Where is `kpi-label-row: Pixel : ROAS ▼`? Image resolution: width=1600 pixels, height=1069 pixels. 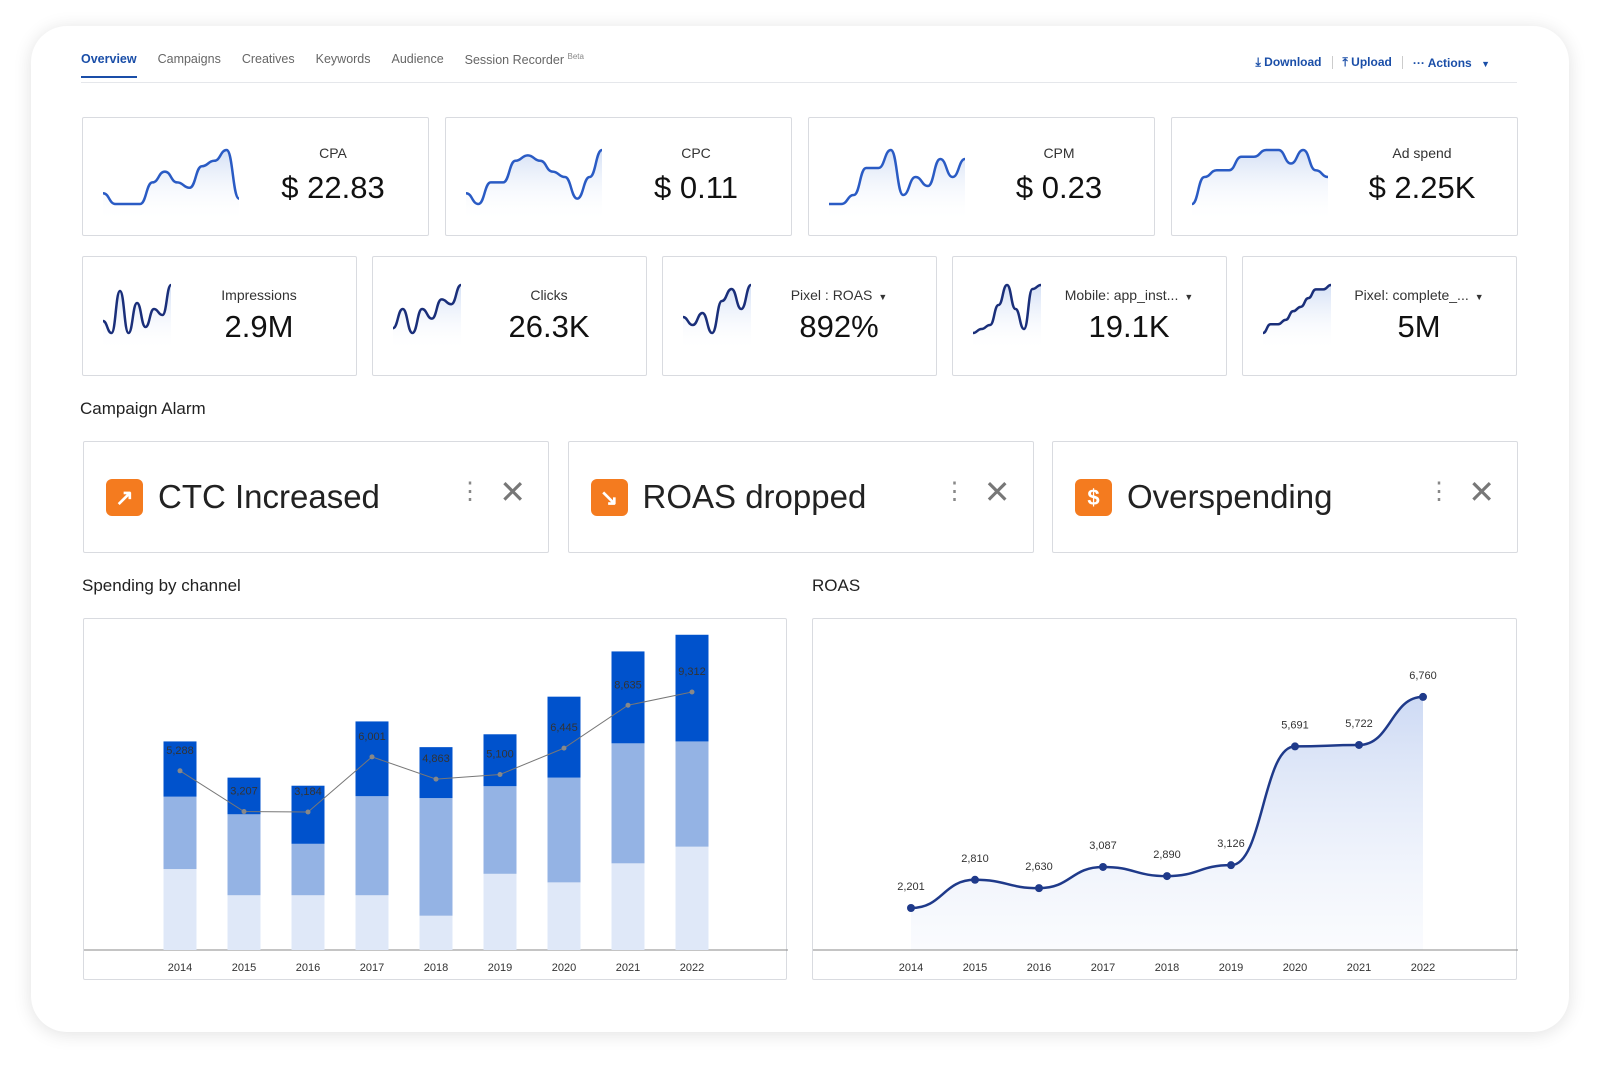 kpi-label-row: Pixel : ROAS ▼ is located at coordinates (839, 295).